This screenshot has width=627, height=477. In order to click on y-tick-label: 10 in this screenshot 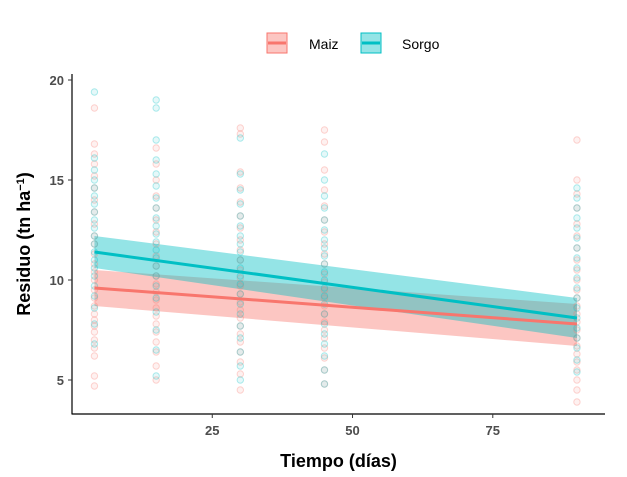, I will do `click(57, 280)`.